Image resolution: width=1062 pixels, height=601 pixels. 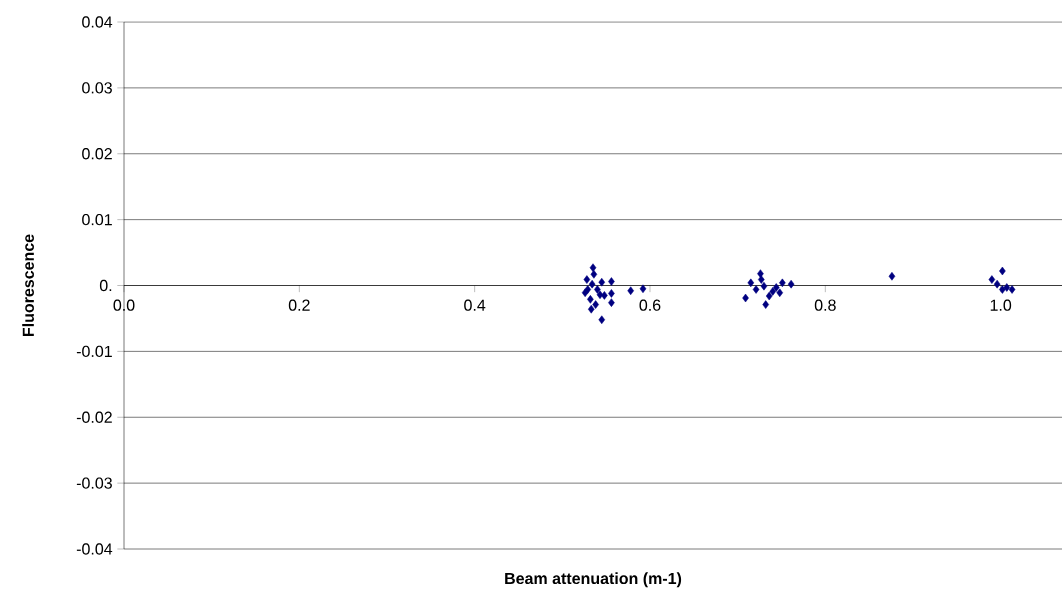 I want to click on x-tick-label: 0.2, so click(x=299, y=305).